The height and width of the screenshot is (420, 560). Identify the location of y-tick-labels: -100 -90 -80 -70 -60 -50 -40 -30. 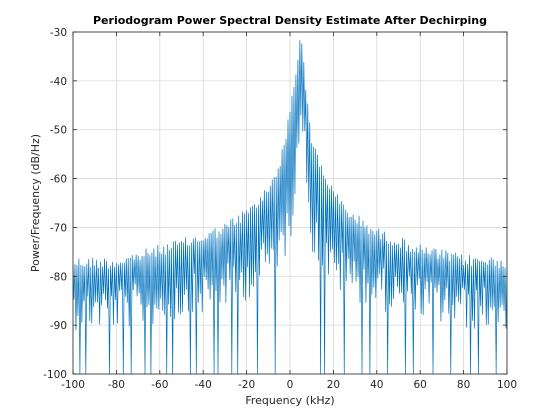
(55, 204).